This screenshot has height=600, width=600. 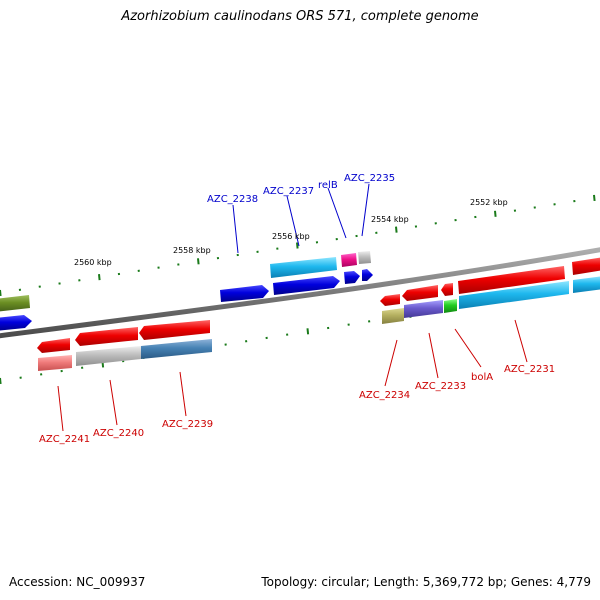 What do you see at coordinates (352, 277) in the screenshot?
I see `gene-relB-partner` at bounding box center [352, 277].